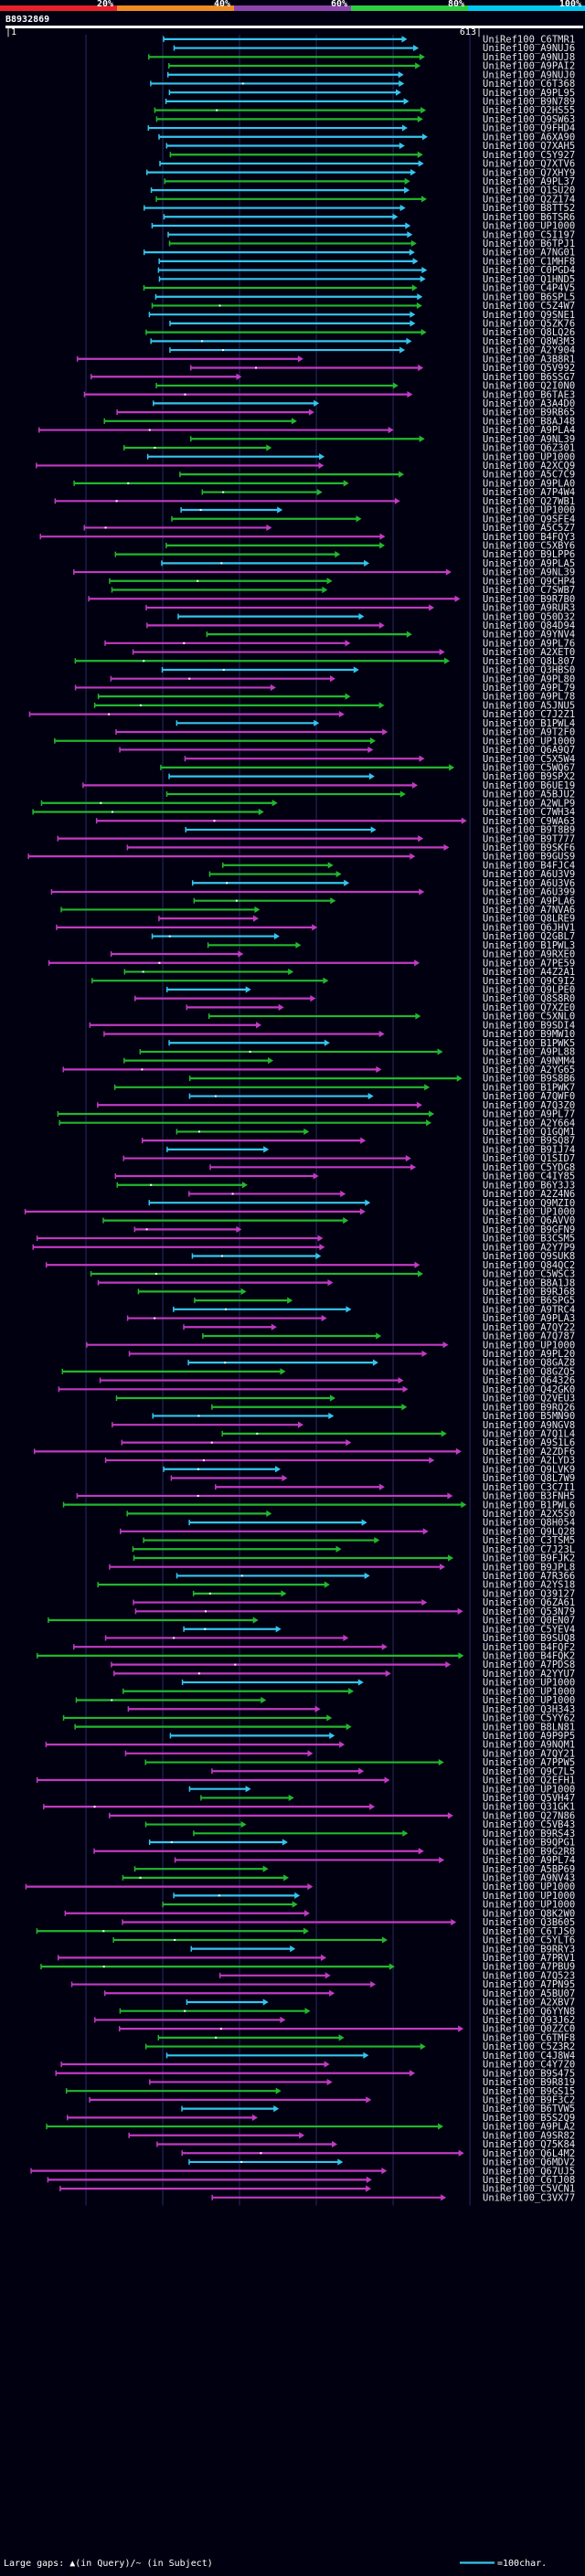 Image resolution: width=585 pixels, height=2576 pixels. I want to click on subject-label: UniRef100_A9PL37, so click(529, 181).